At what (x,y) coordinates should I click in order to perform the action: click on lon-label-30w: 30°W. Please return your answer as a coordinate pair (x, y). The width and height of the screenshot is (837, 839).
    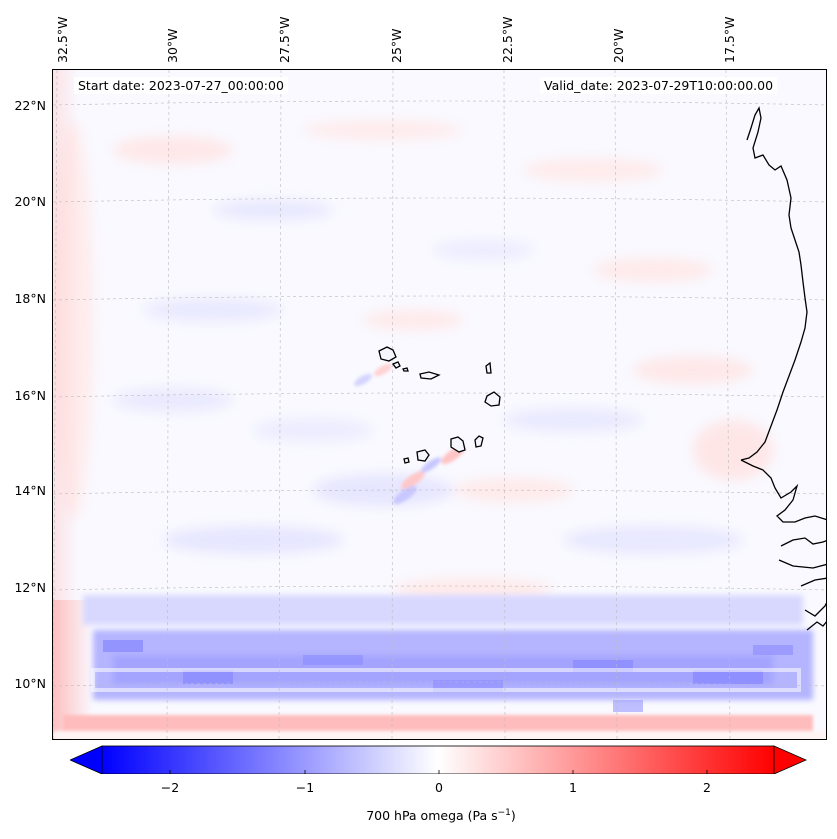
    Looking at the image, I should click on (172, 45).